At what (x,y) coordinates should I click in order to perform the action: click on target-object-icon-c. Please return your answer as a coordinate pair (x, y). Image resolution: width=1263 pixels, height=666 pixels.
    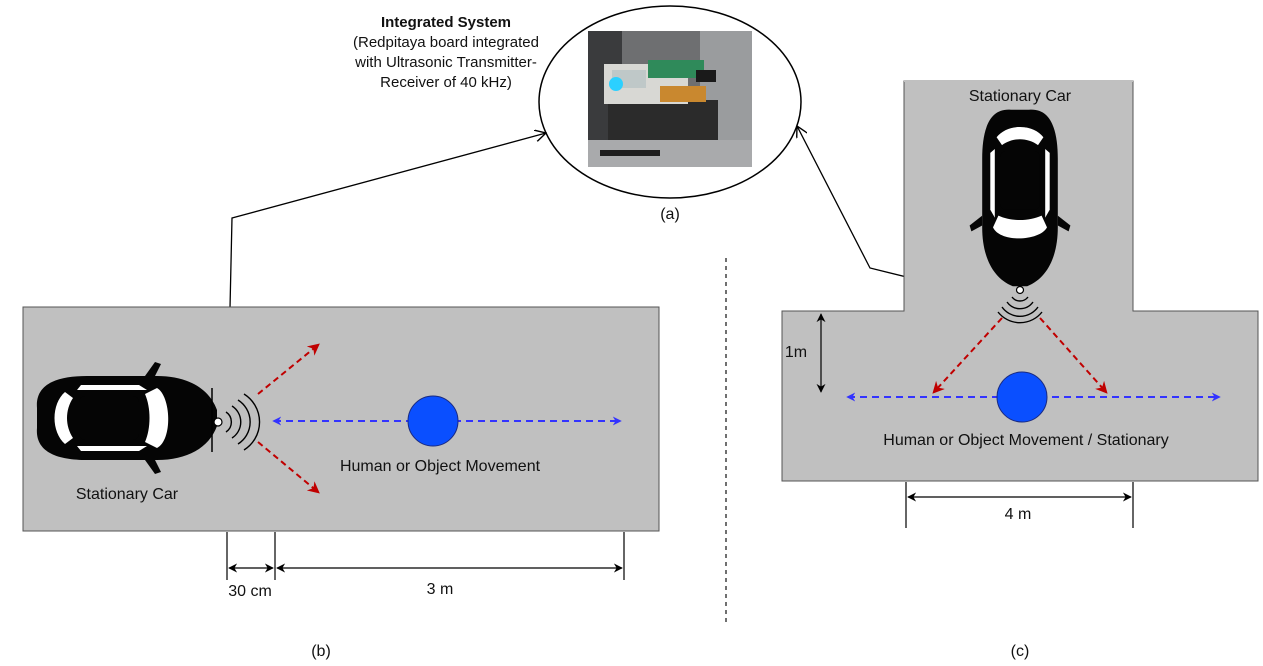
    Looking at the image, I should click on (1022, 397).